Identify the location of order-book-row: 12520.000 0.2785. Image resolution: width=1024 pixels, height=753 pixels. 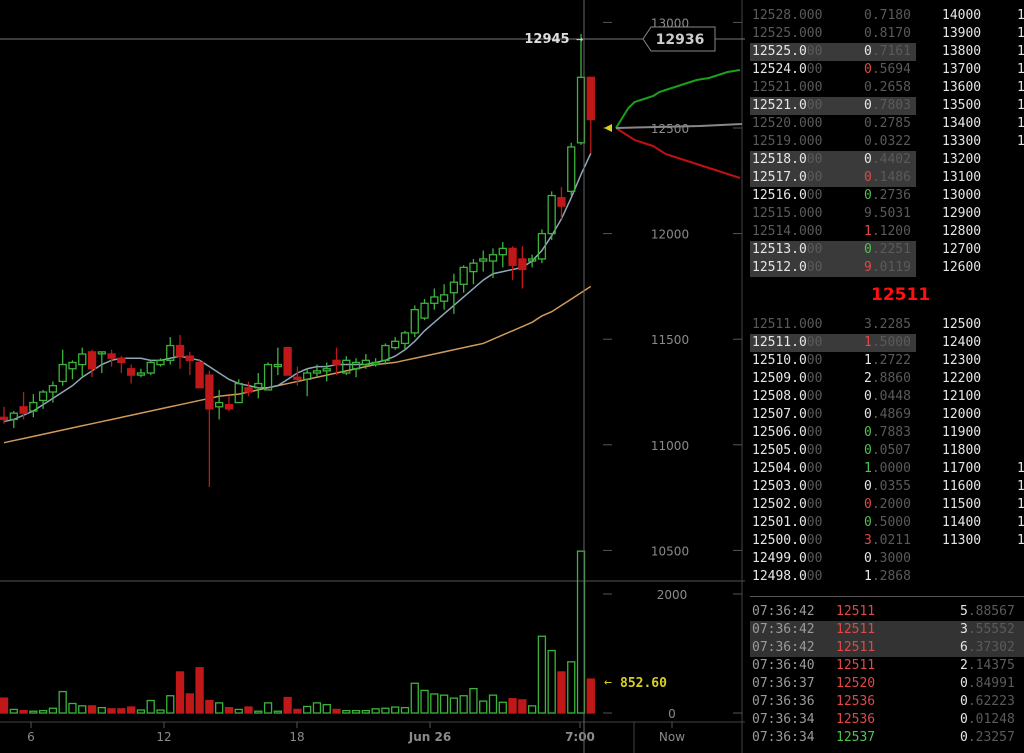
(833, 124).